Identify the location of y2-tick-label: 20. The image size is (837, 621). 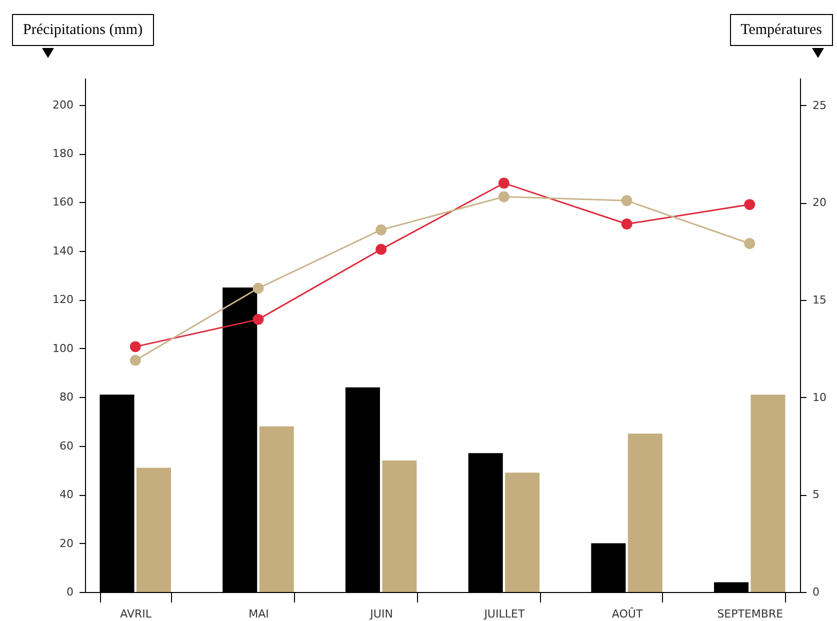
(819, 203).